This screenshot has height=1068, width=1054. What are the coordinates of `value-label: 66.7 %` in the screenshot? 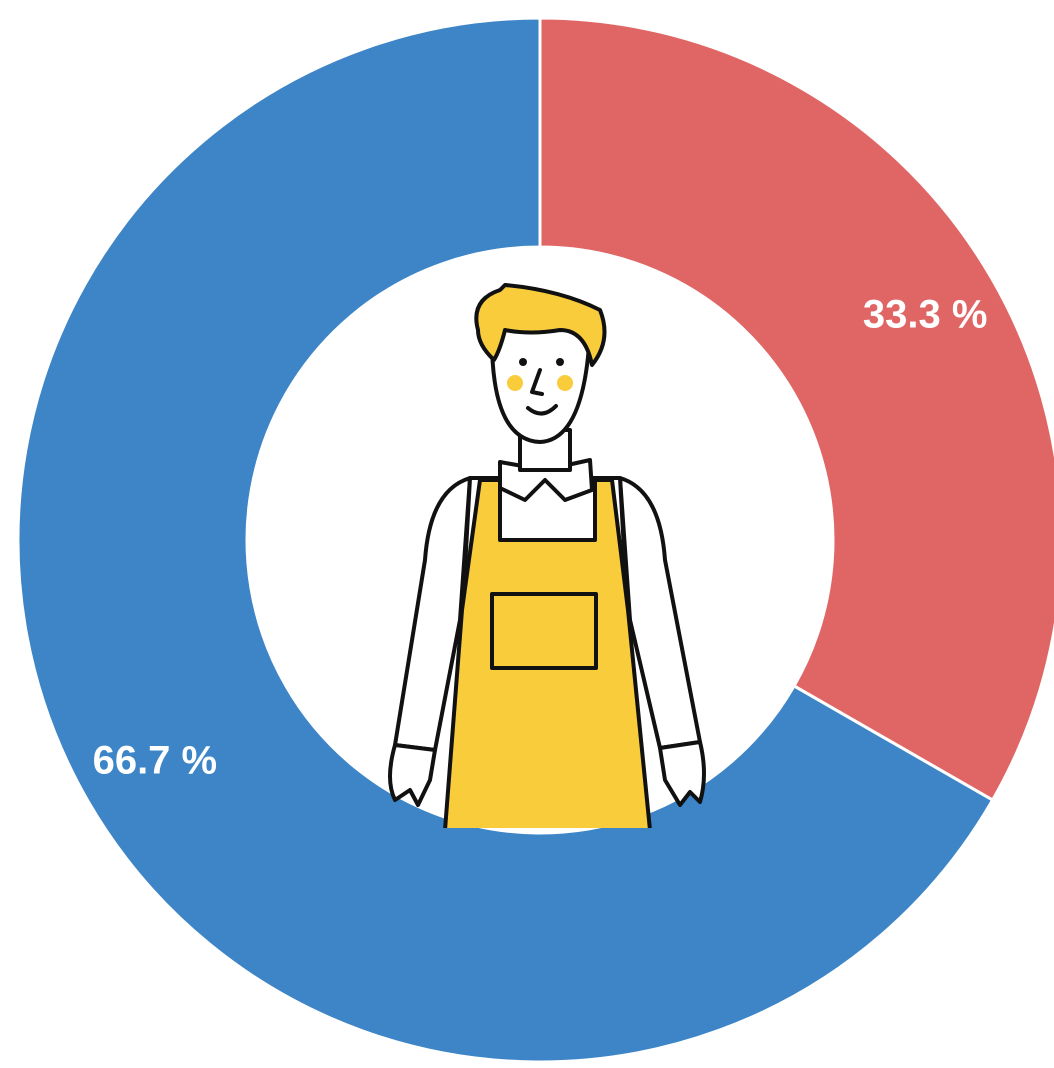 It's located at (155, 760).